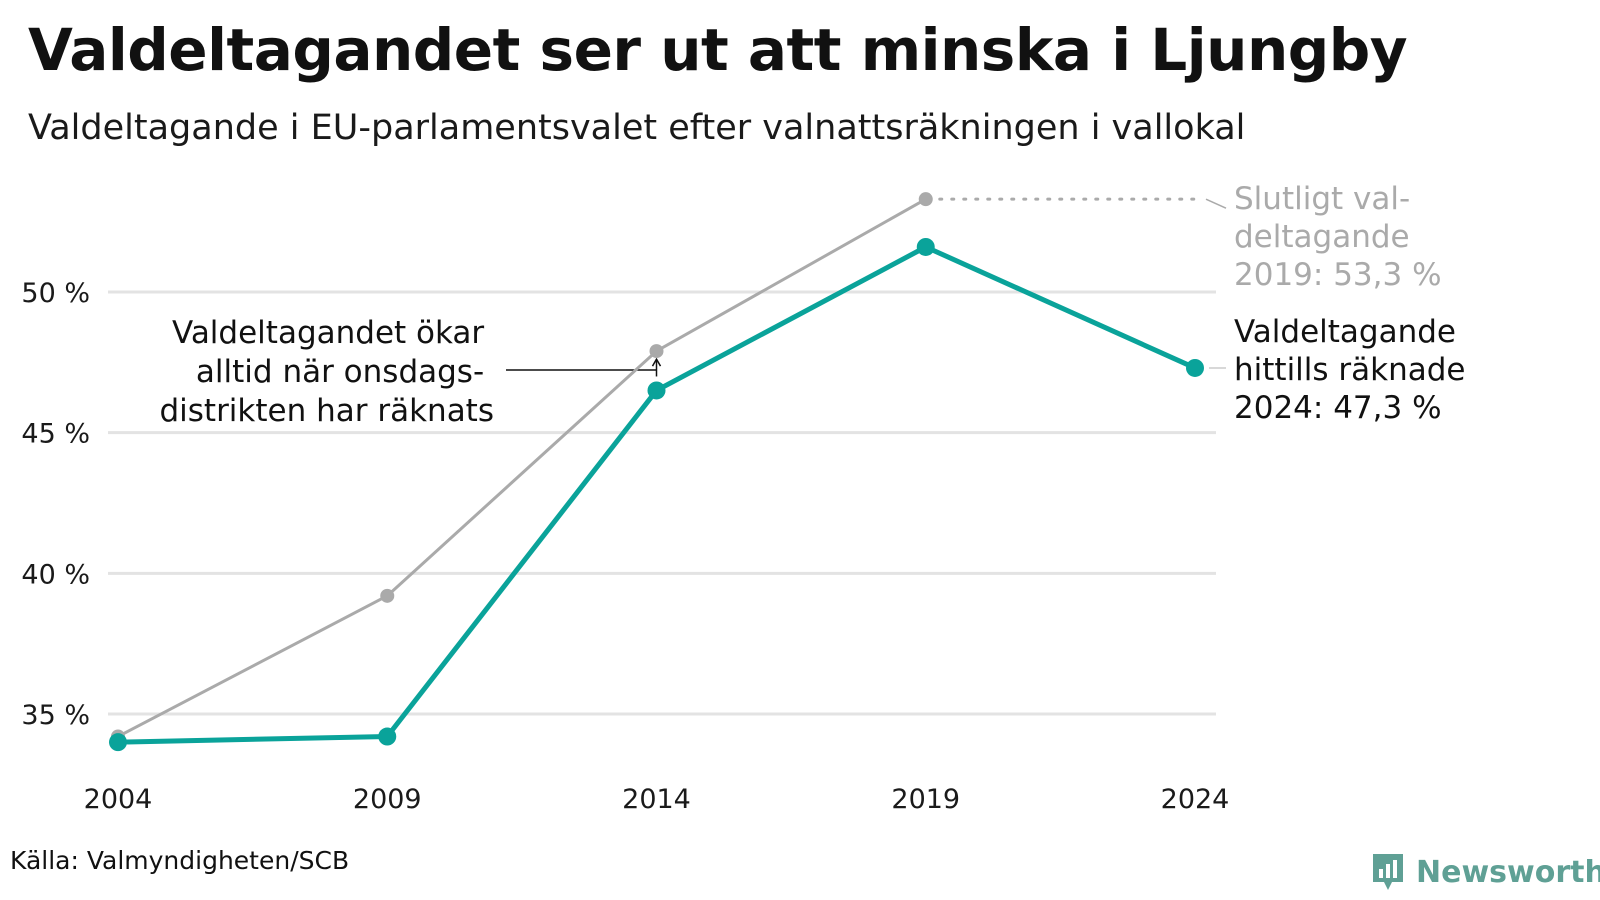 This screenshot has width=1600, height=900. I want to click on final-label-line-3: 2019: 53,3 %, so click(1338, 275).